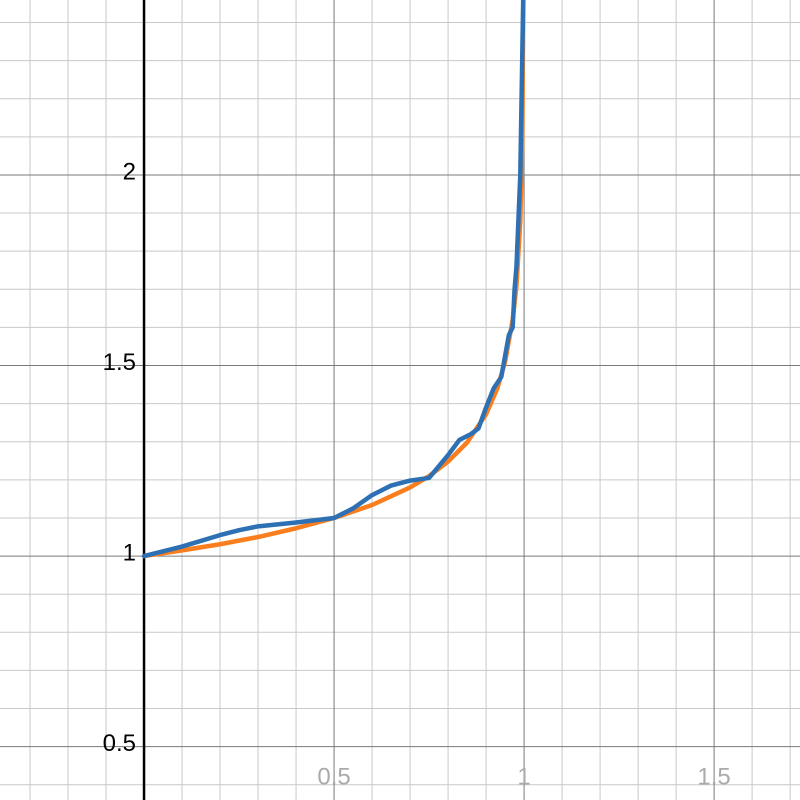 The image size is (800, 800). Describe the element at coordinates (119, 362) in the screenshot. I see `y-tick-label: 1.5` at that location.